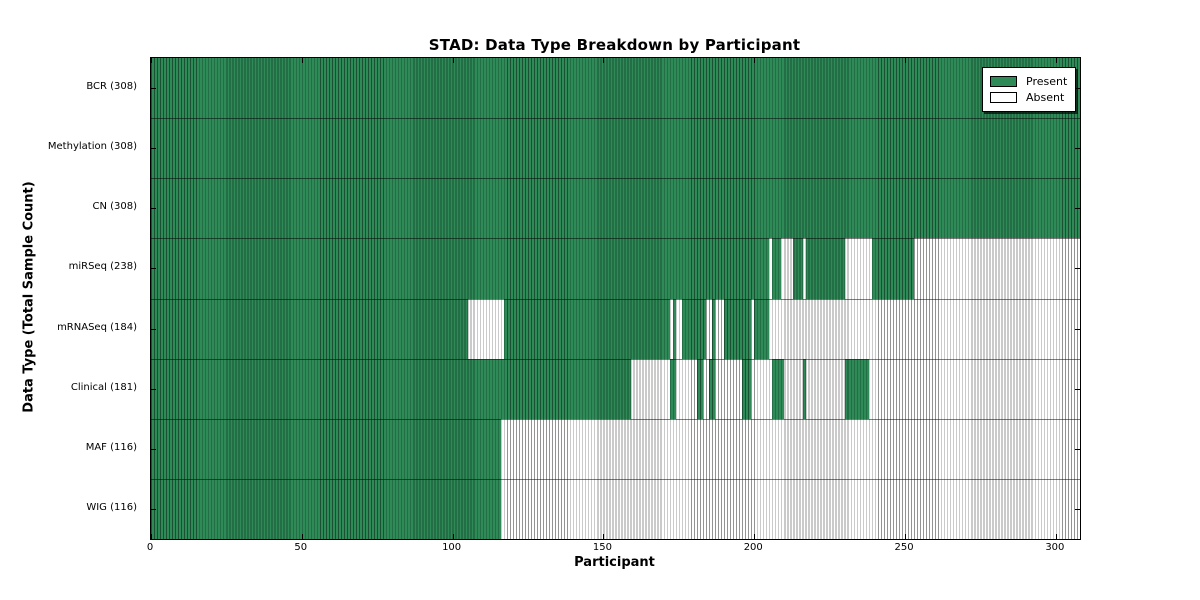  Describe the element at coordinates (29, 297) in the screenshot. I see `y-axis-label: Data Type (Total Sample Count)` at that location.